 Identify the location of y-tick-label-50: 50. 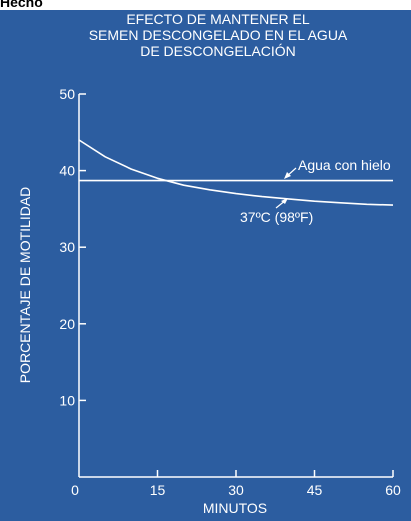
(67, 94).